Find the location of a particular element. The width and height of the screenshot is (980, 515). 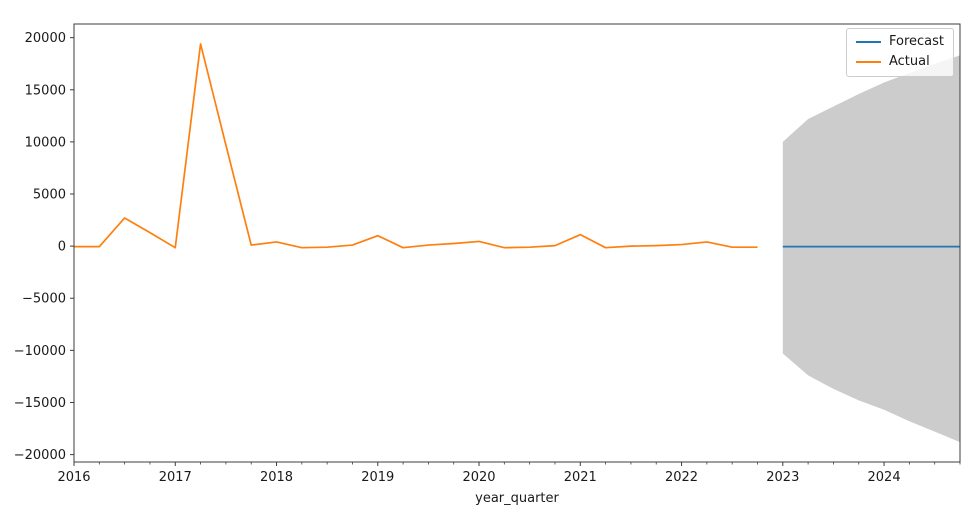

x-tick-label: 2023 is located at coordinates (782, 477).